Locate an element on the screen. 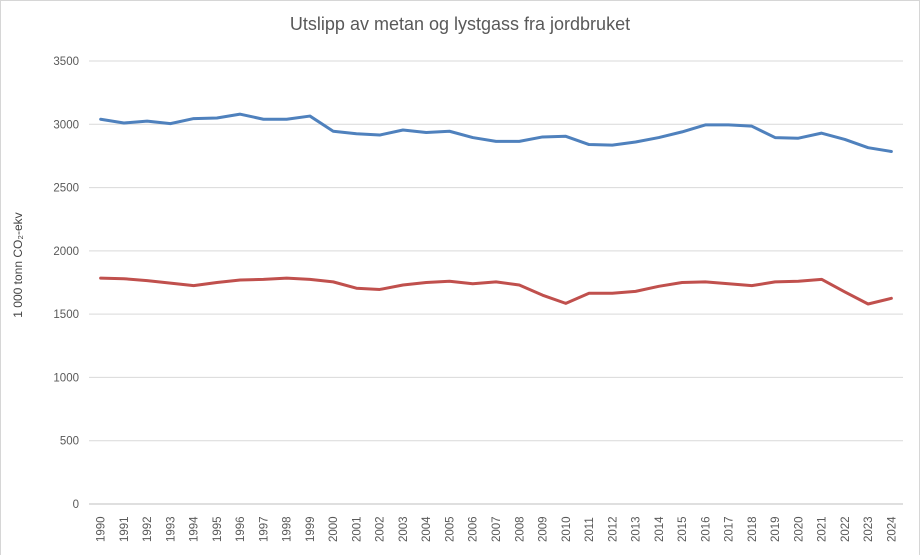  x-tick-label: 2005 is located at coordinates (450, 529).